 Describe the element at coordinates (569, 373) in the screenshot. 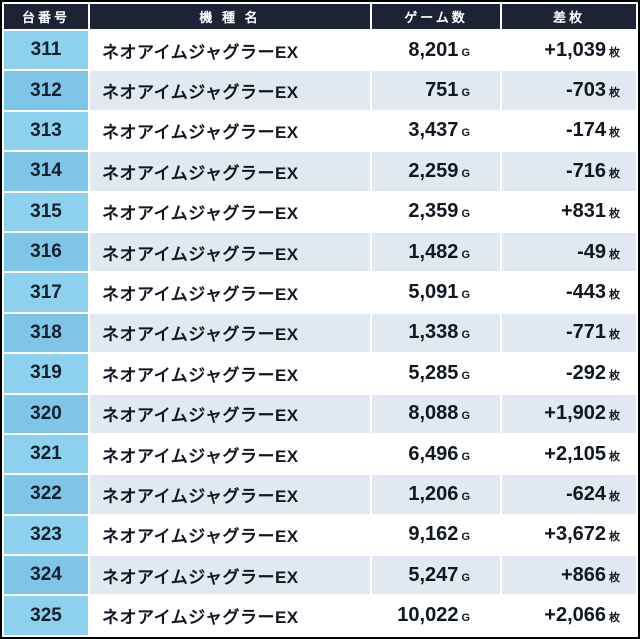

I see `diff-medals-cell: -292 枚` at that location.